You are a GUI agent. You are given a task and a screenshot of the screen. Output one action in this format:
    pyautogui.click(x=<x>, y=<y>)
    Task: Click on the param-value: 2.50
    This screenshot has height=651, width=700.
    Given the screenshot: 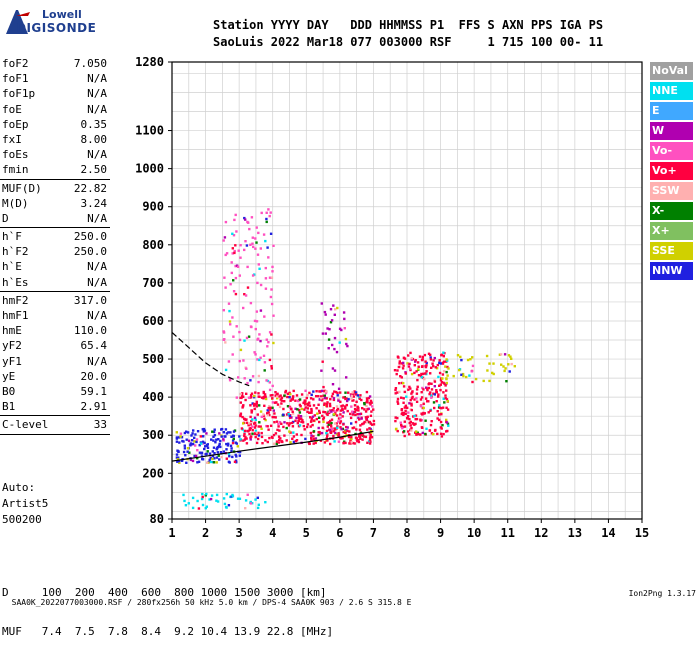 What is the action you would take?
    pyautogui.click(x=94, y=170)
    